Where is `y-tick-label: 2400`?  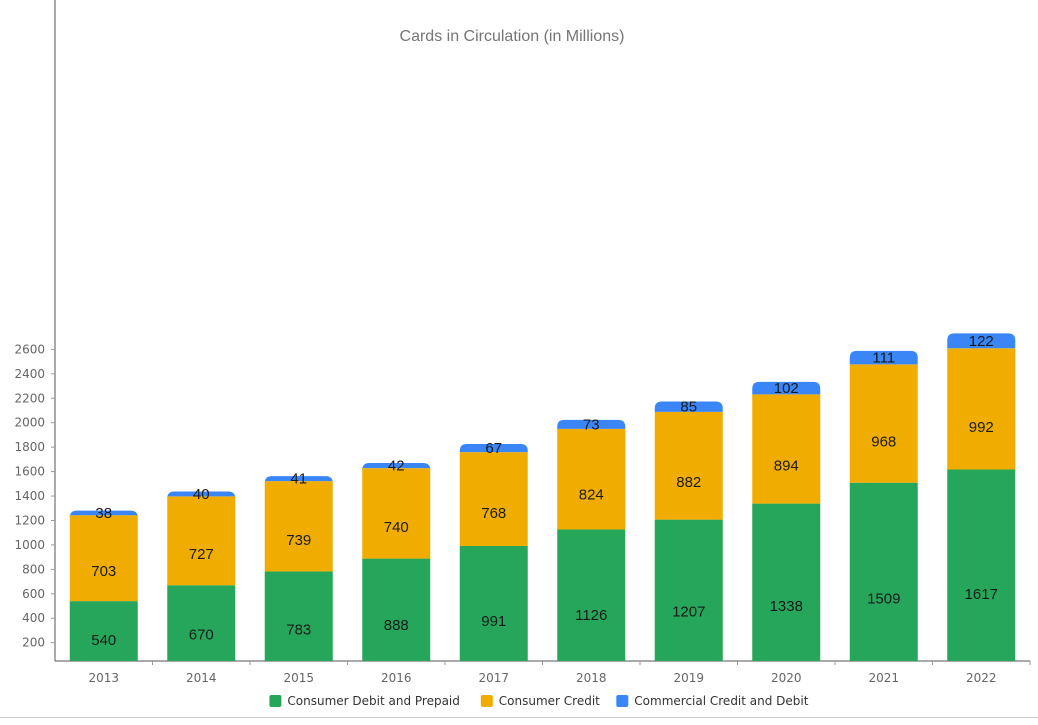 y-tick-label: 2400 is located at coordinates (29, 374).